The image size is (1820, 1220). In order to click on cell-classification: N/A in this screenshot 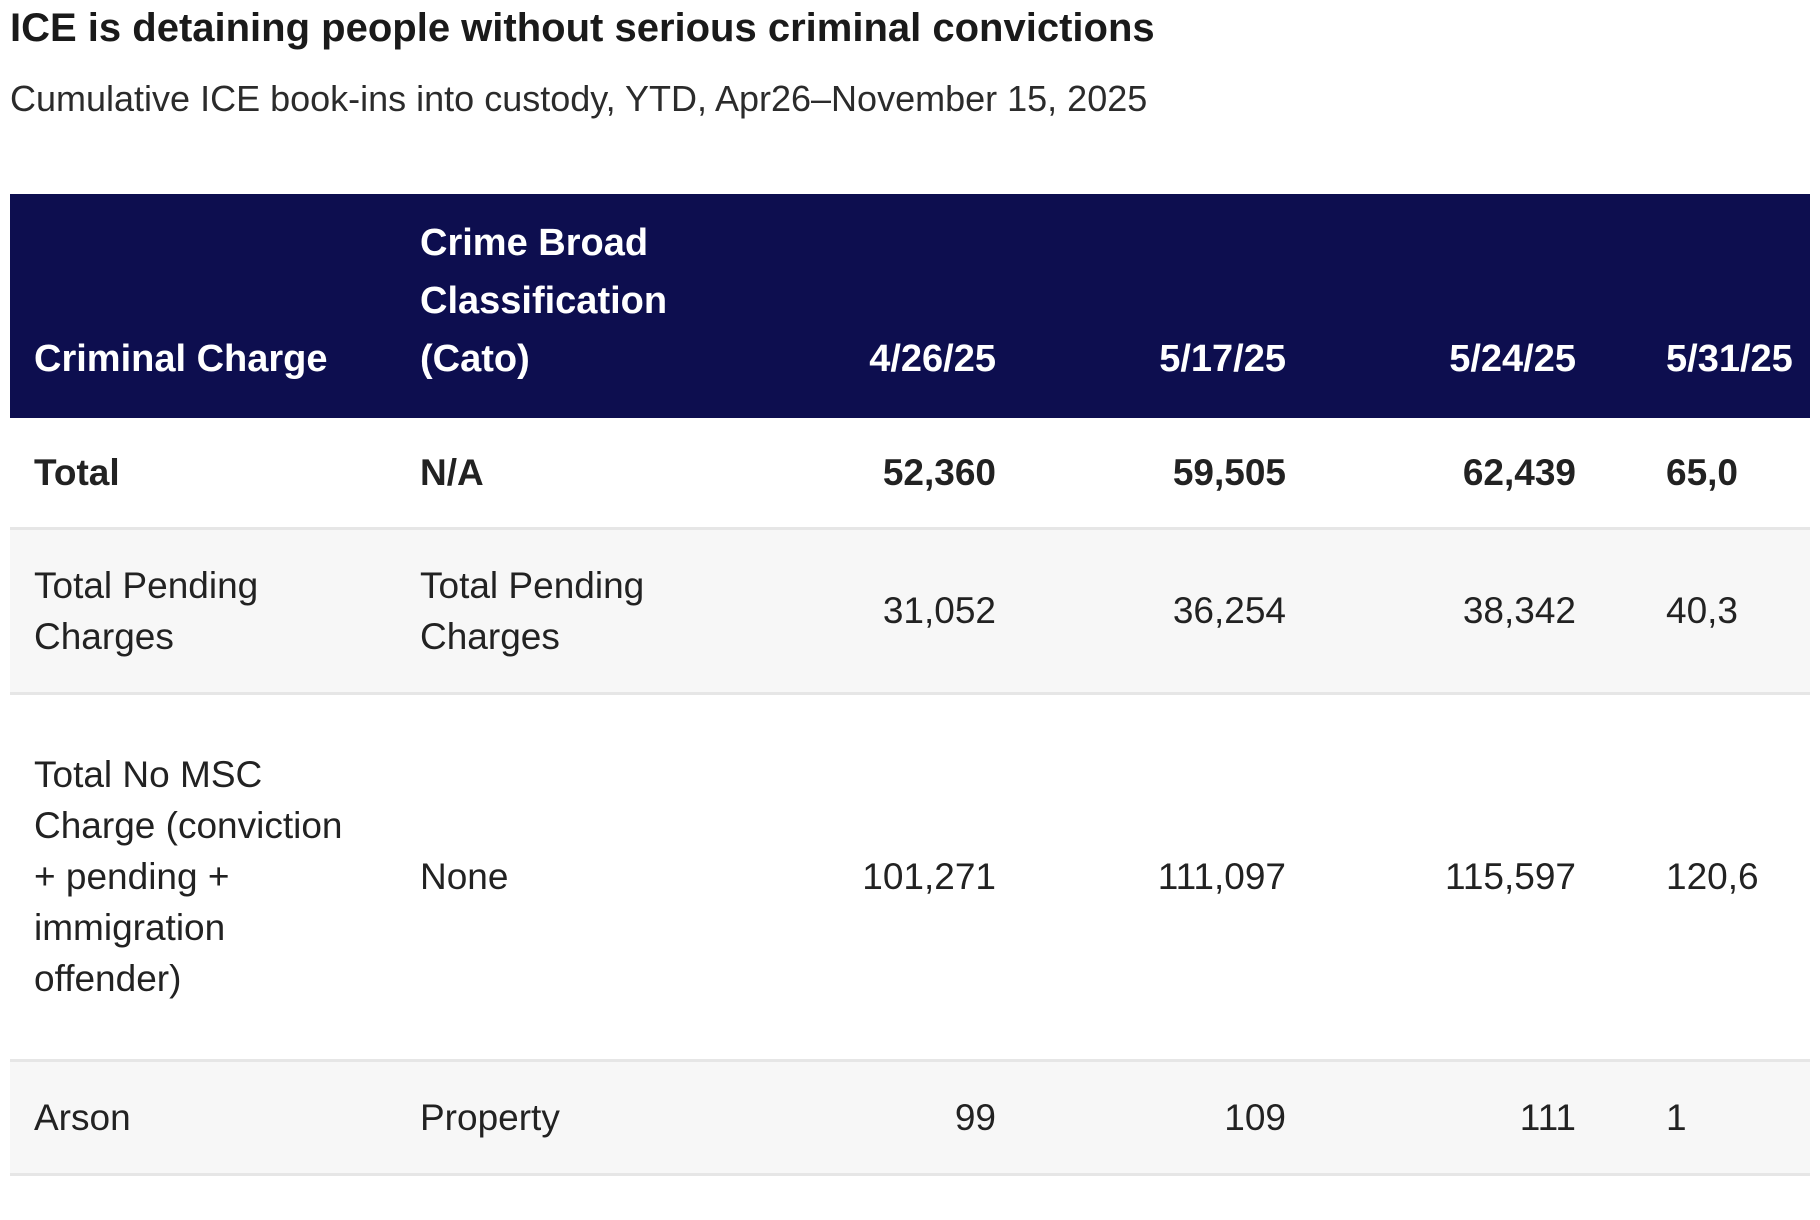, I will do `click(551, 473)`.